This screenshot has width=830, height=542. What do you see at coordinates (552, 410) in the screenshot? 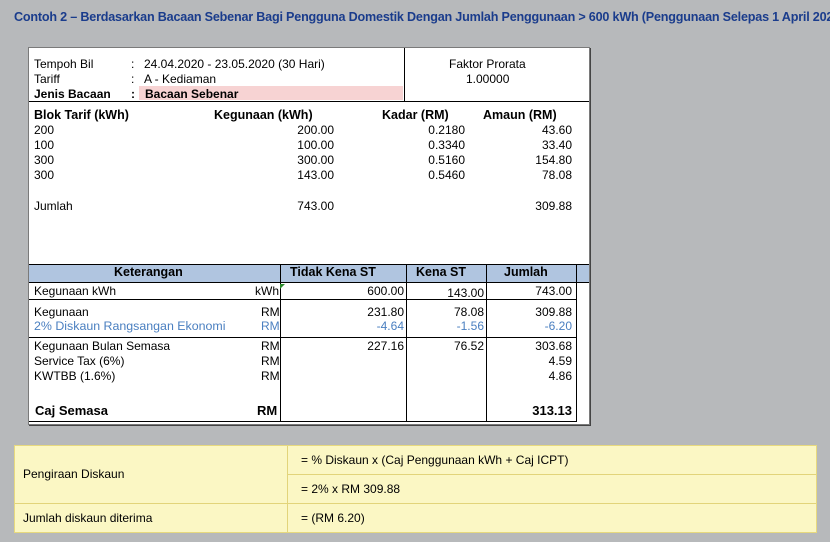
I see `caj-jumlah: 313.13` at bounding box center [552, 410].